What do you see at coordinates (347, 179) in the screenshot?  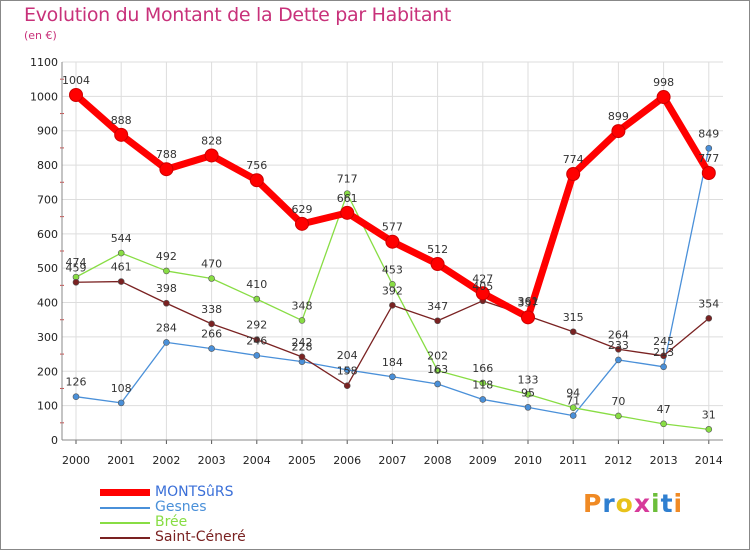 I see `data-label-br-e: 717` at bounding box center [347, 179].